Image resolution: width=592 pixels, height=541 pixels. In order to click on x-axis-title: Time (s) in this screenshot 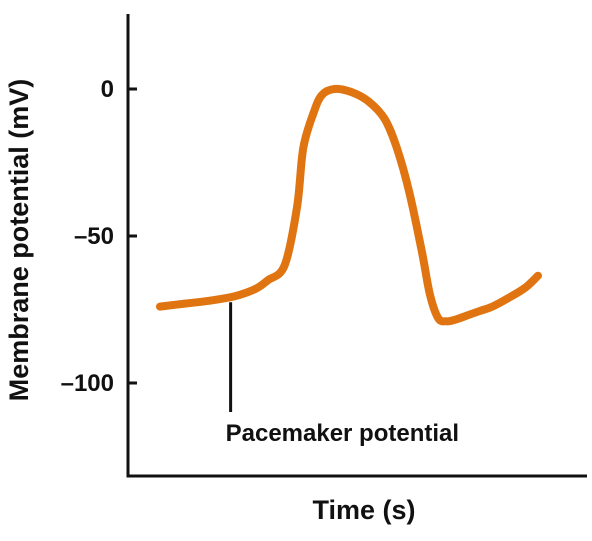, I will do `click(363, 510)`.